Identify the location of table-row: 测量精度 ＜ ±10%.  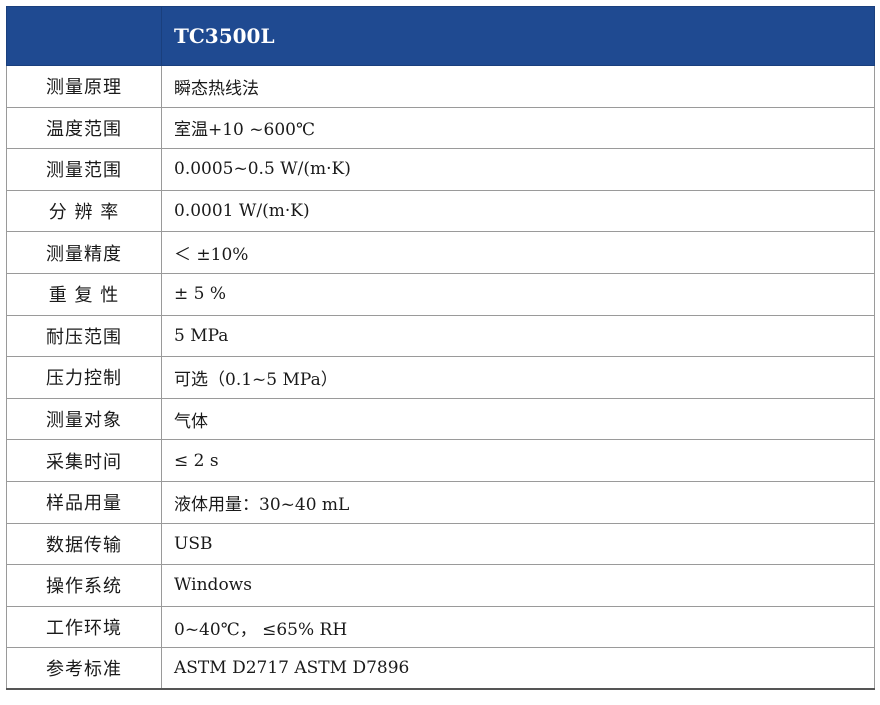
(440, 252).